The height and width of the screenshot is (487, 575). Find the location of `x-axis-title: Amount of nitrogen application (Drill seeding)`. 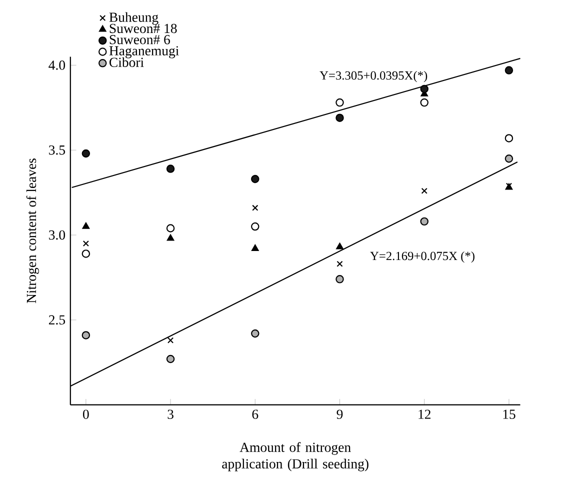

x-axis-title: Amount of nitrogen application (Drill seeding) is located at coordinates (295, 457).